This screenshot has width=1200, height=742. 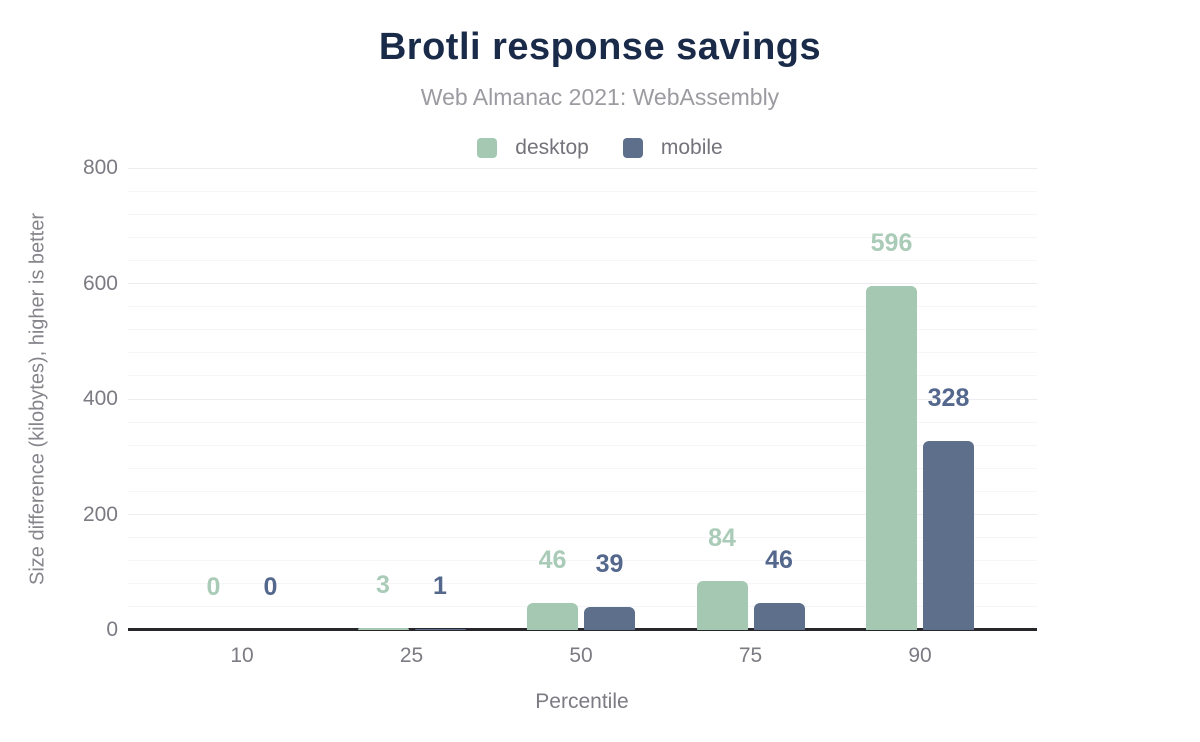 What do you see at coordinates (552, 560) in the screenshot?
I see `data-label-desktop-p50: 46` at bounding box center [552, 560].